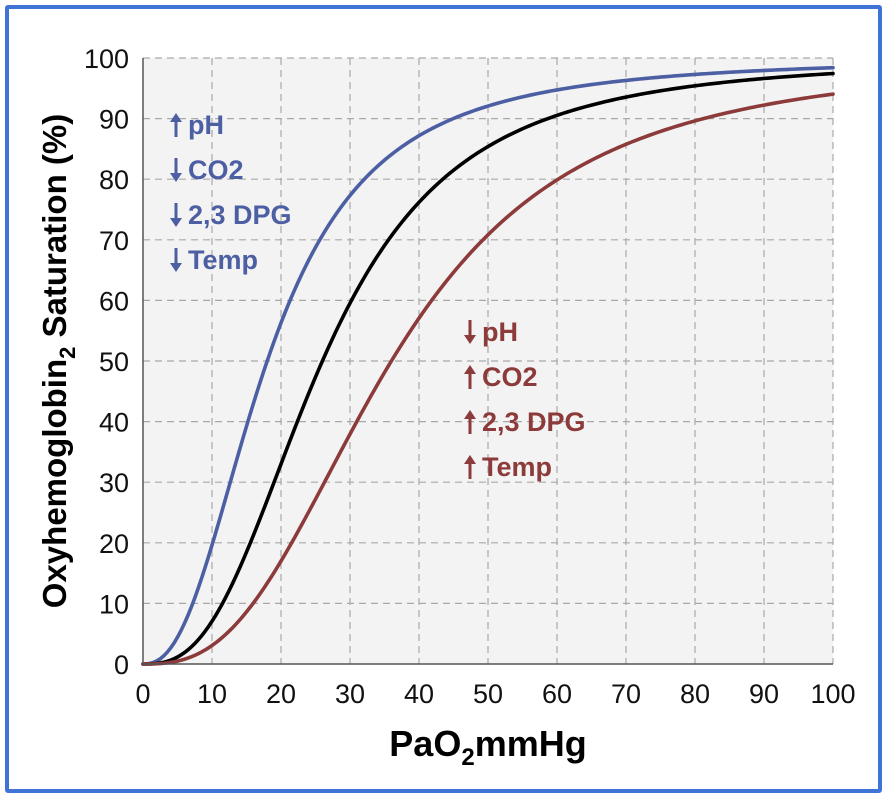 The image size is (891, 802). What do you see at coordinates (114, 423) in the screenshot?
I see `y-tick-label: 40` at bounding box center [114, 423].